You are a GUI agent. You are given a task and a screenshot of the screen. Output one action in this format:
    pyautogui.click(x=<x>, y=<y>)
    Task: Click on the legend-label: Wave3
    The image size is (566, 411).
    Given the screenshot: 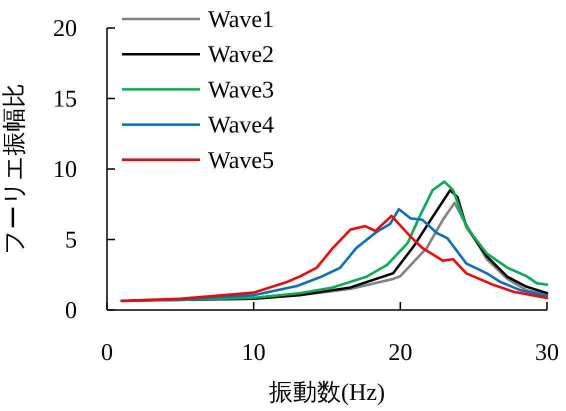 What is the action you would take?
    pyautogui.click(x=241, y=90)
    